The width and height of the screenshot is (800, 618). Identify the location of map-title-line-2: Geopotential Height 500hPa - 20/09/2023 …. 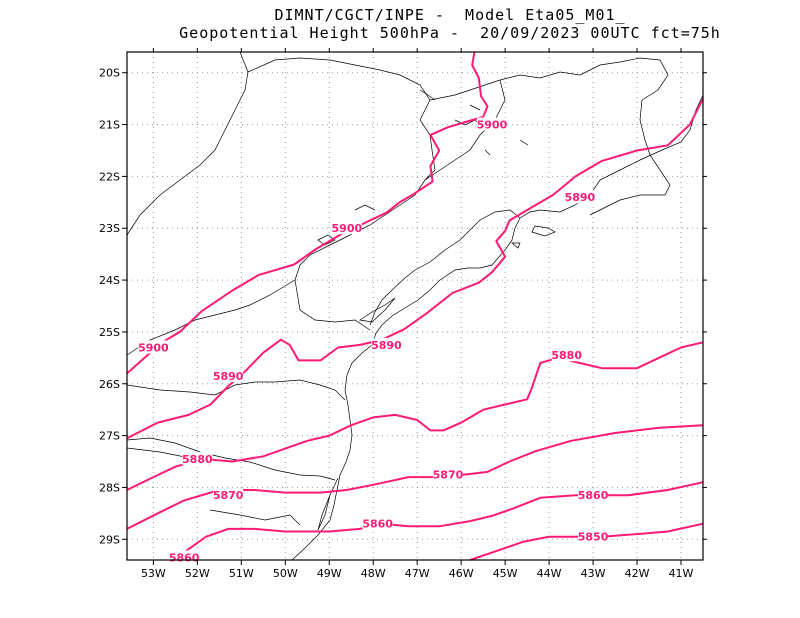
(450, 33).